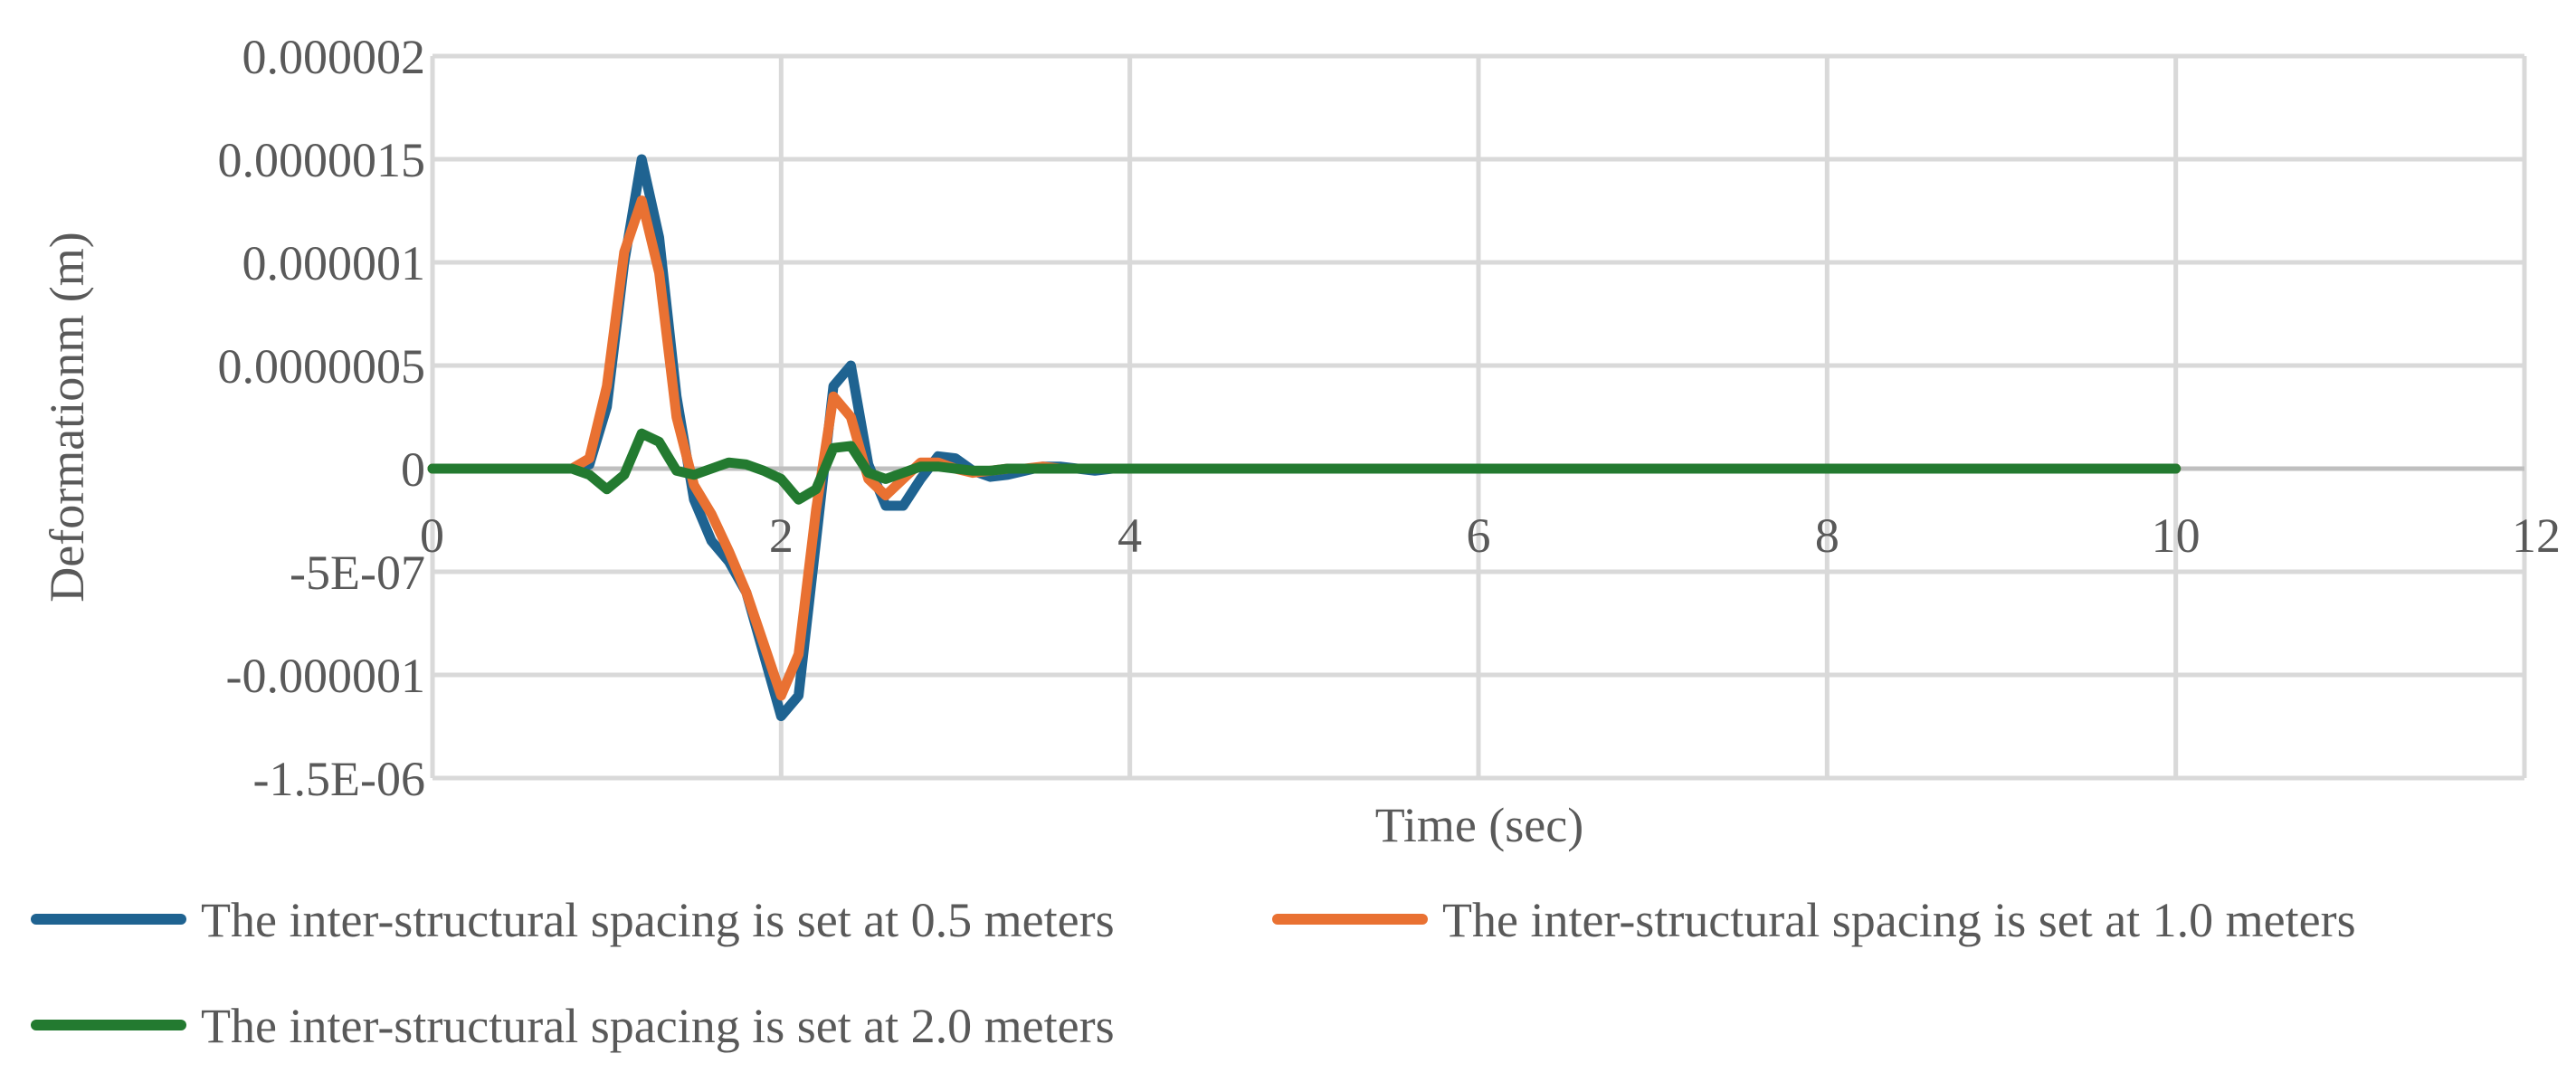 Image resolution: width=2576 pixels, height=1073 pixels. Describe the element at coordinates (2536, 535) in the screenshot. I see `x-tick-label-6: 12` at that location.